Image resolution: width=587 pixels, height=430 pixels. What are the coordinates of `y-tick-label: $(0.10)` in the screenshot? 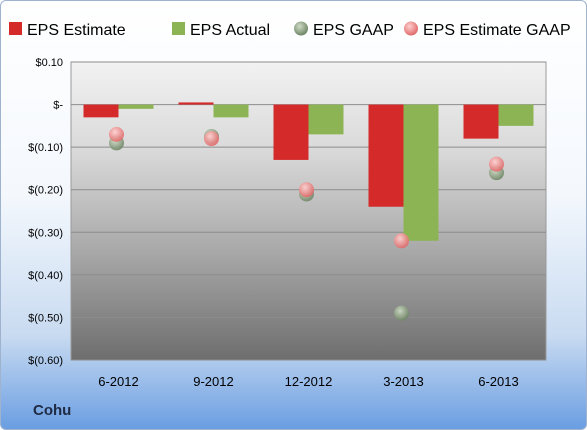 It's located at (45, 148).